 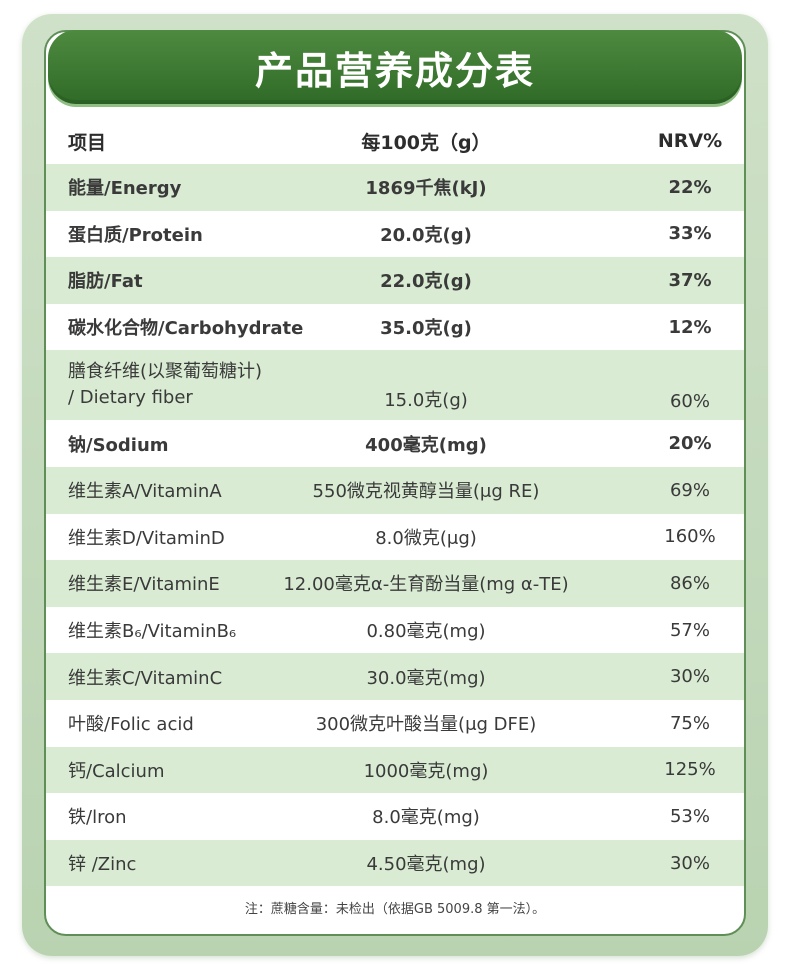 I want to click on row-nrv: 12%, so click(x=690, y=327).